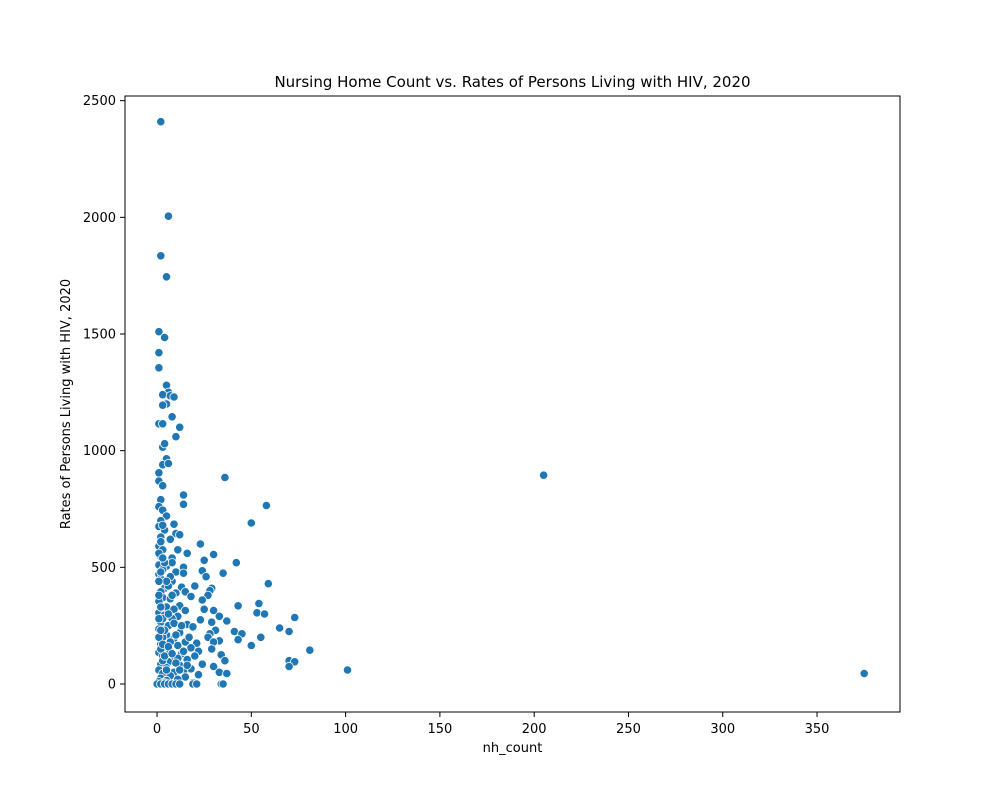  What do you see at coordinates (103, 568) in the screenshot?
I see `y-tick-label: 500` at bounding box center [103, 568].